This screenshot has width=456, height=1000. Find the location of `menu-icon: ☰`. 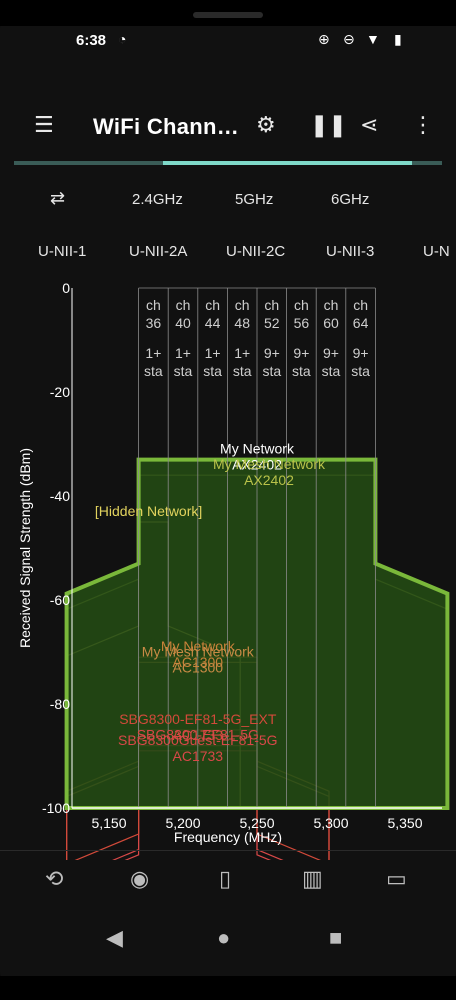

menu-icon: ☰ is located at coordinates (44, 124).